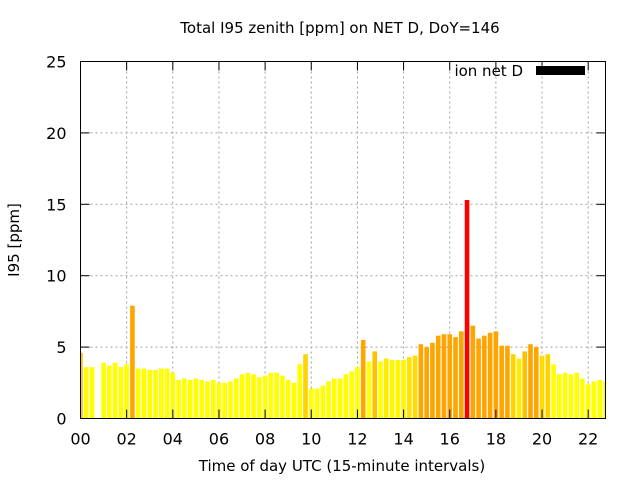  I want to click on x-tick-label: 20, so click(542, 439).